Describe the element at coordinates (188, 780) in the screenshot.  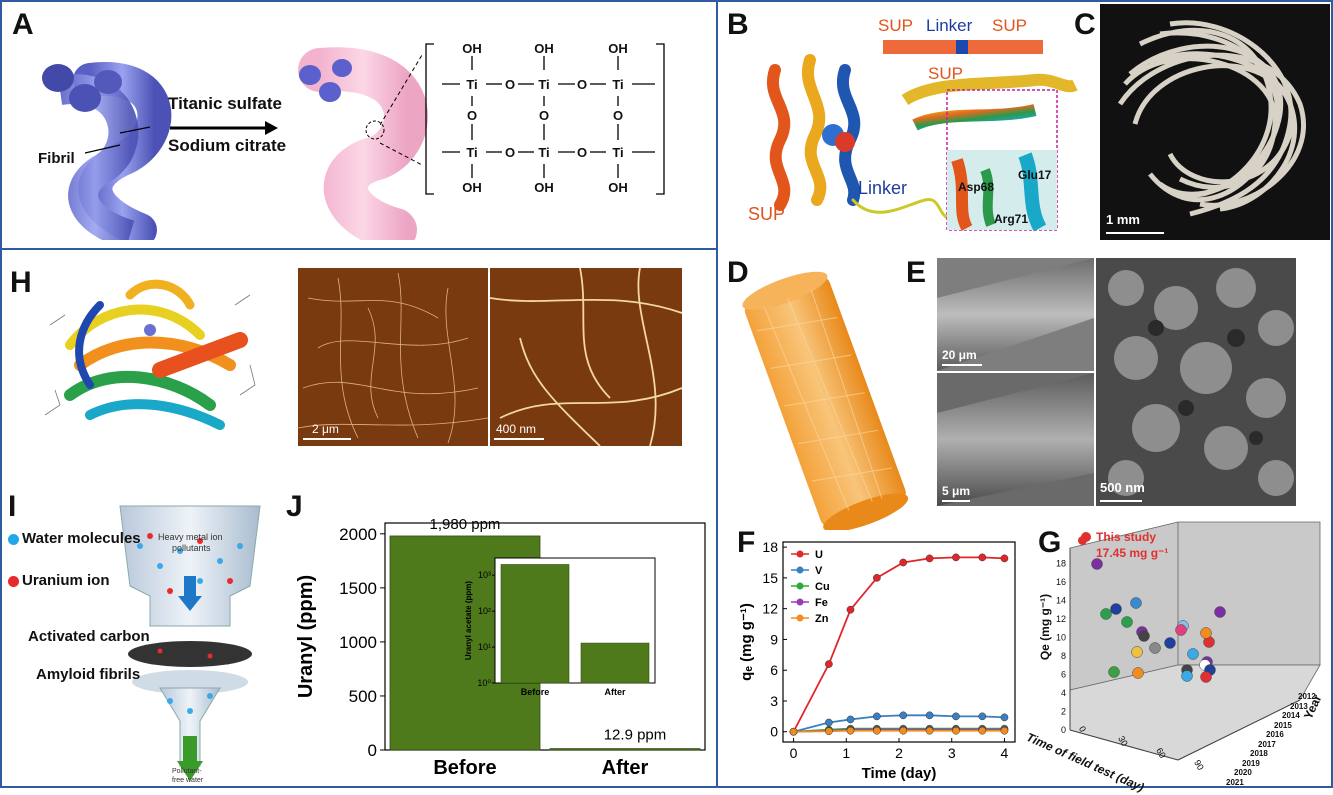
I see `pollutant-free-label-2: free water` at that location.